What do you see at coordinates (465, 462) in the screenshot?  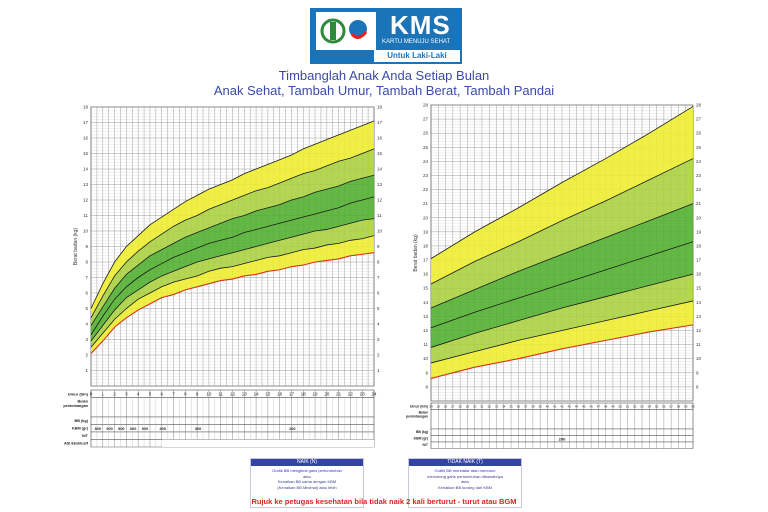 I see `note-tidak-title: TIDAK NAIK (T)` at bounding box center [465, 462].